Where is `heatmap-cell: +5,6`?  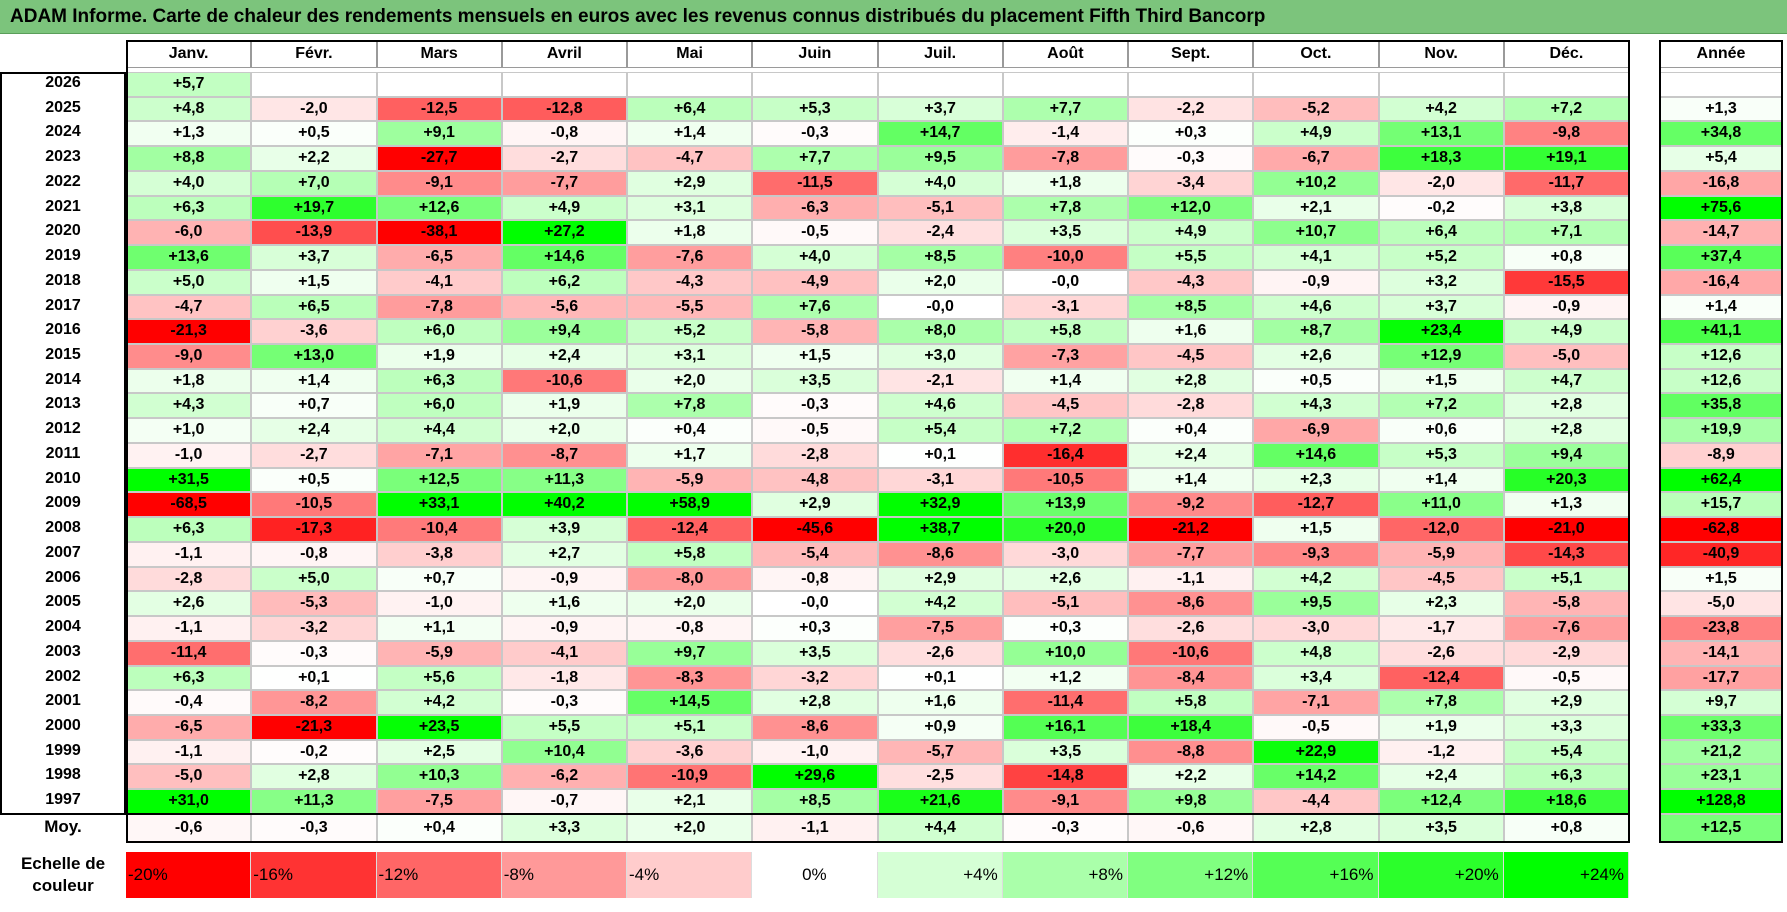 heatmap-cell: +5,6 is located at coordinates (439, 678).